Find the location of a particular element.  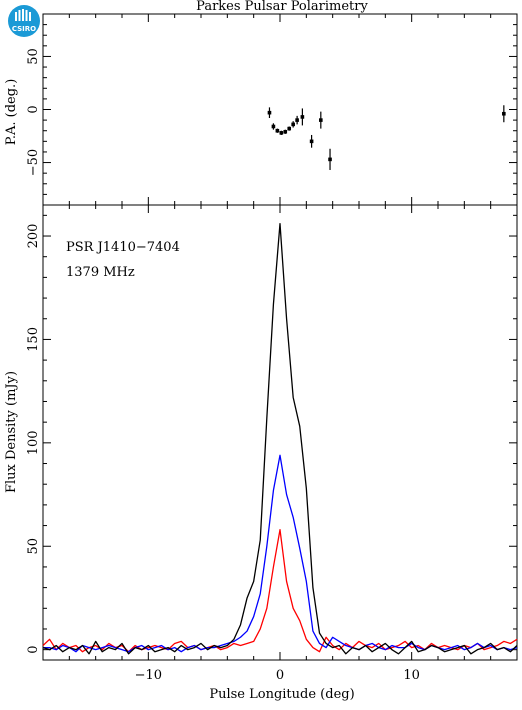

csiro-logo-bars-icon is located at coordinates (23, 15).